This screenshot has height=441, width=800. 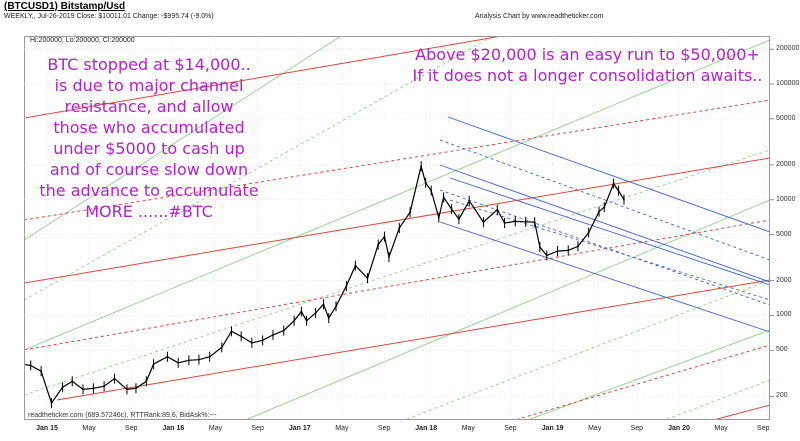 What do you see at coordinates (642, 381) in the screenshot?
I see `red-channel-line` at bounding box center [642, 381].